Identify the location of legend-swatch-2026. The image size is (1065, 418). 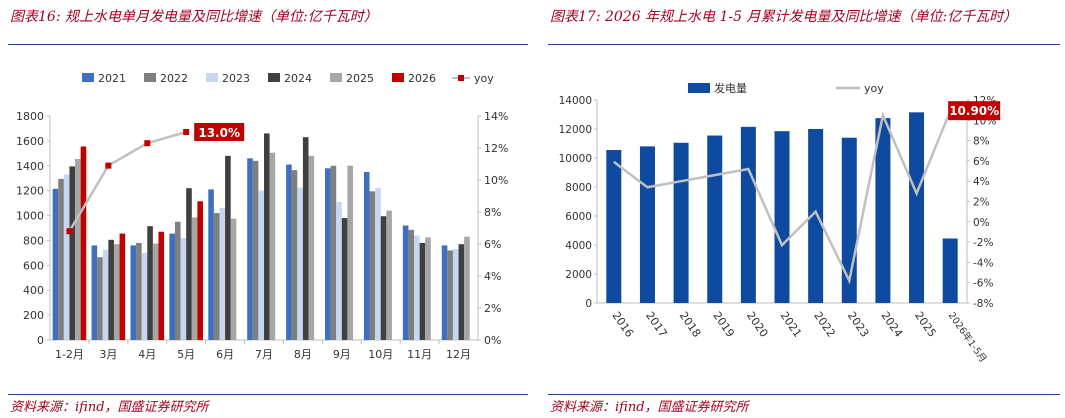
(398, 77).